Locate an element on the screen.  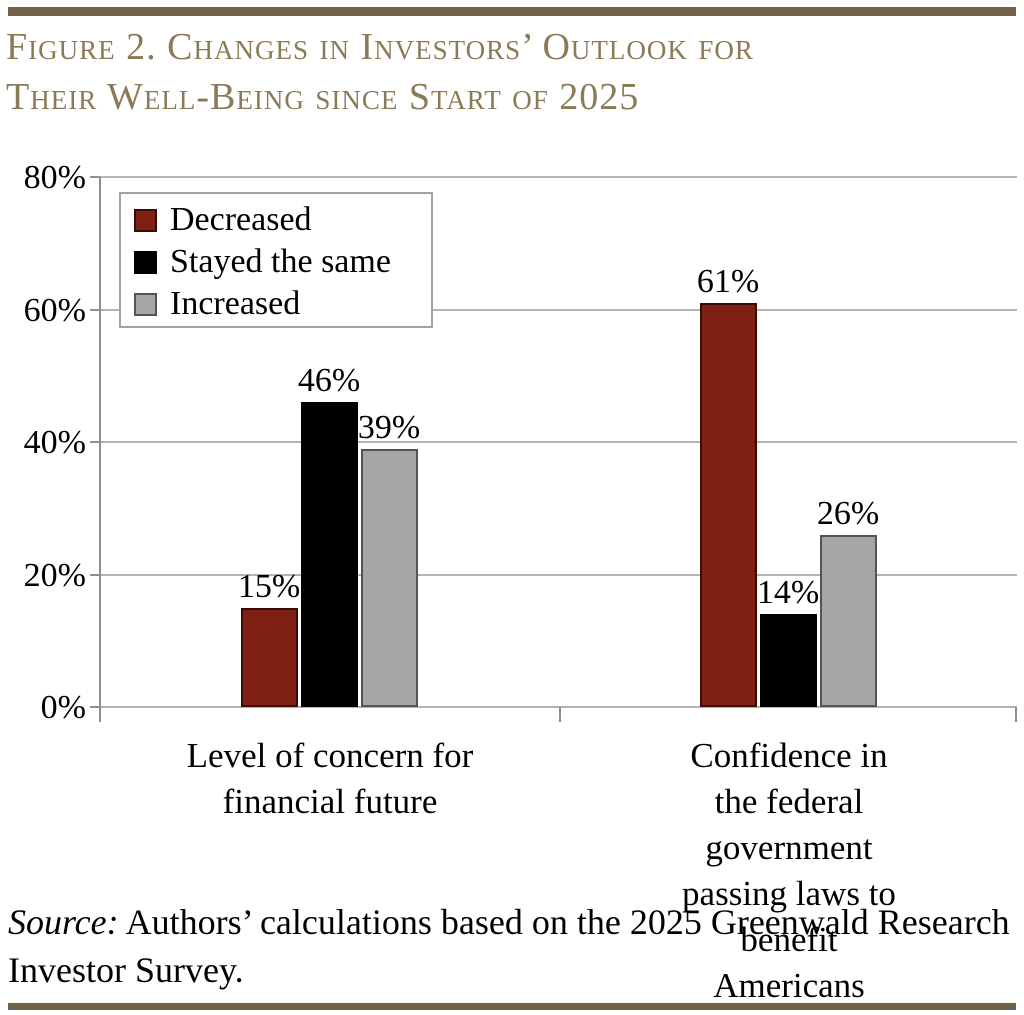
legend-item-decreased: Decreased is located at coordinates (282, 220).